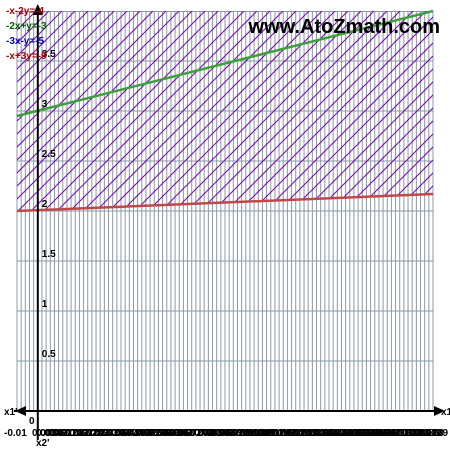  Describe the element at coordinates (298, 433) in the screenshot. I see `x-tick-label: 0.124` at that location.